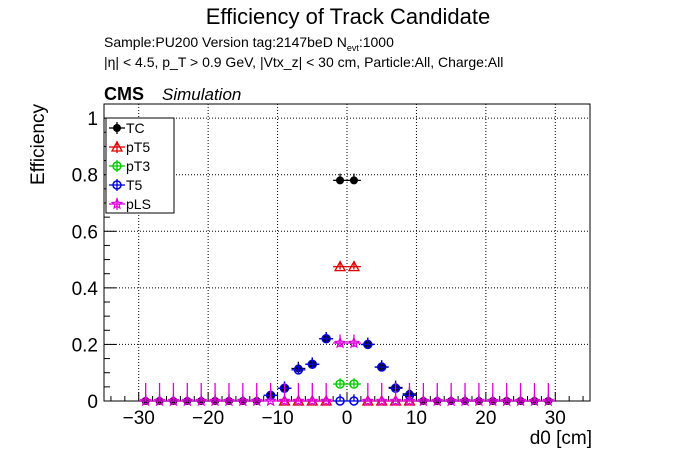  What do you see at coordinates (555, 418) in the screenshot?
I see `x-tick-label: 30` at bounding box center [555, 418].